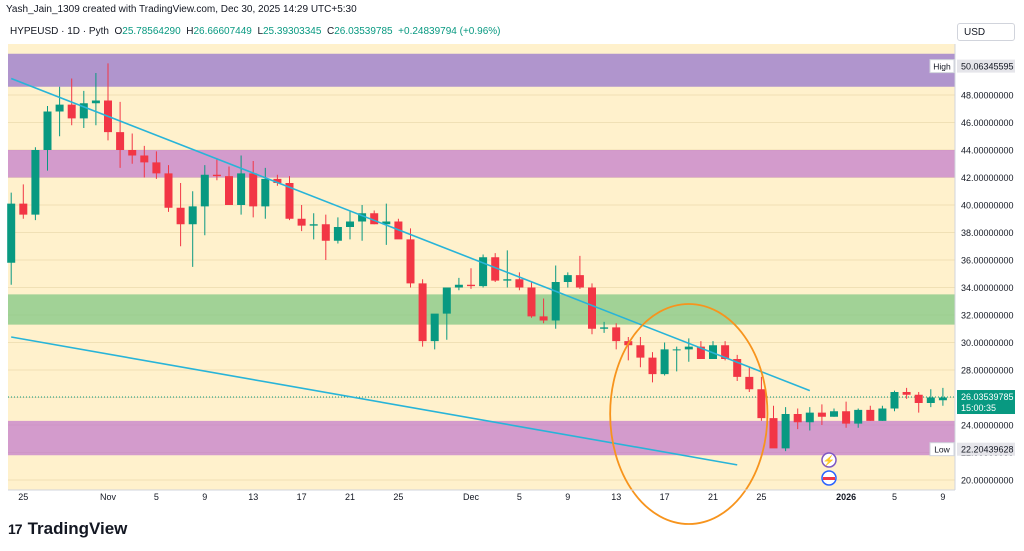  I want to click on open-value: 25.78564290, so click(151, 31).